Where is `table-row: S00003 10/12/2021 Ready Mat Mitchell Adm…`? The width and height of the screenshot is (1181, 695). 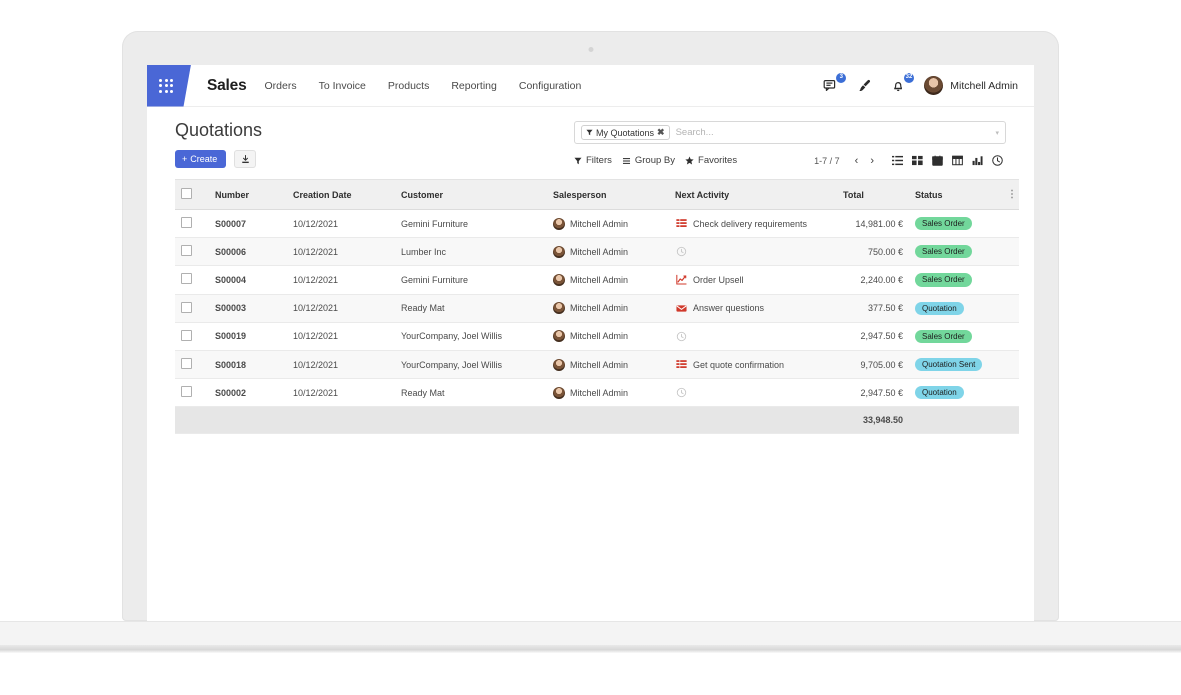 table-row: S00003 10/12/2021 Ready Mat Mitchell Adm… is located at coordinates (597, 308).